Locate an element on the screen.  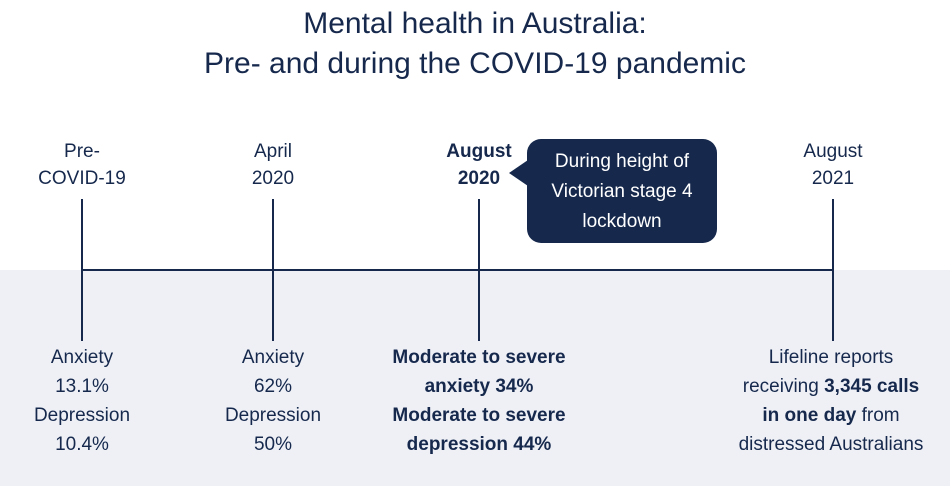
stat-line: 10.4% is located at coordinates (82, 444).